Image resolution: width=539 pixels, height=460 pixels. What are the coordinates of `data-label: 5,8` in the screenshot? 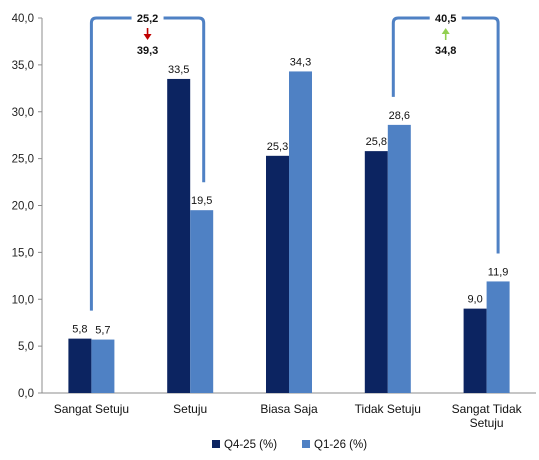 It's located at (79, 330).